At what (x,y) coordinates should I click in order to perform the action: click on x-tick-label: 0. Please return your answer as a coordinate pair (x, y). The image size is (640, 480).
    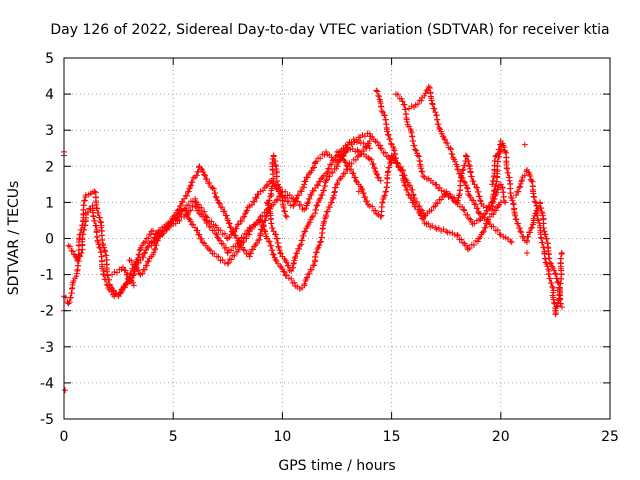
    Looking at the image, I should click on (64, 437).